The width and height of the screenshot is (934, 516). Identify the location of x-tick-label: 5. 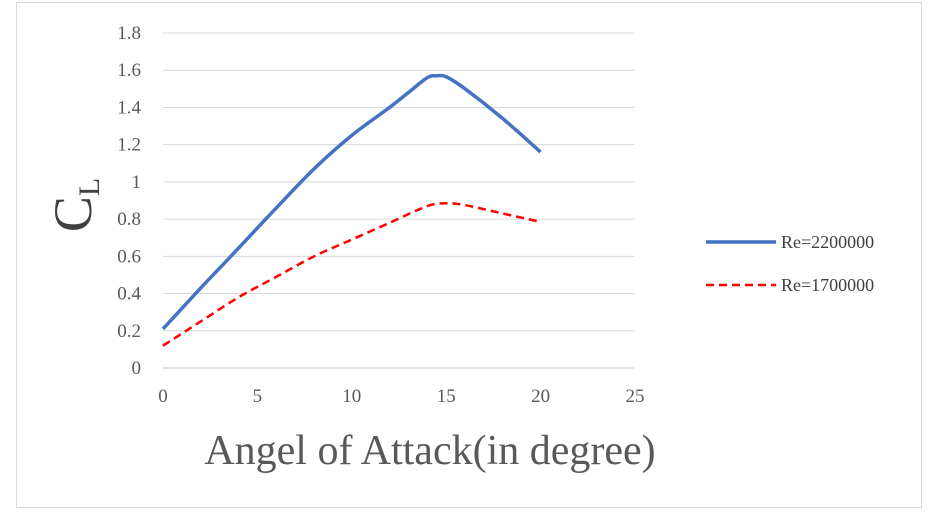
(258, 396).